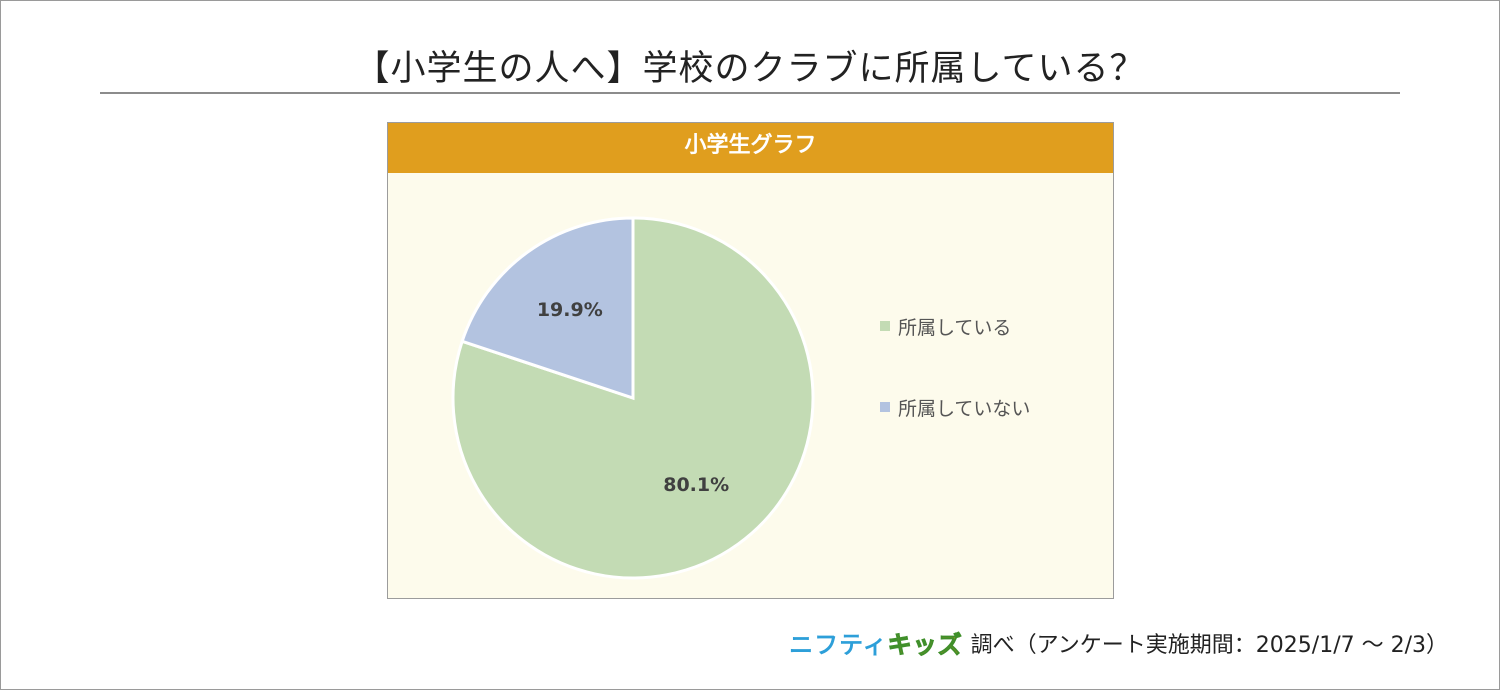  Describe the element at coordinates (964, 408) in the screenshot. I see `legend-label: 所属していない` at that location.